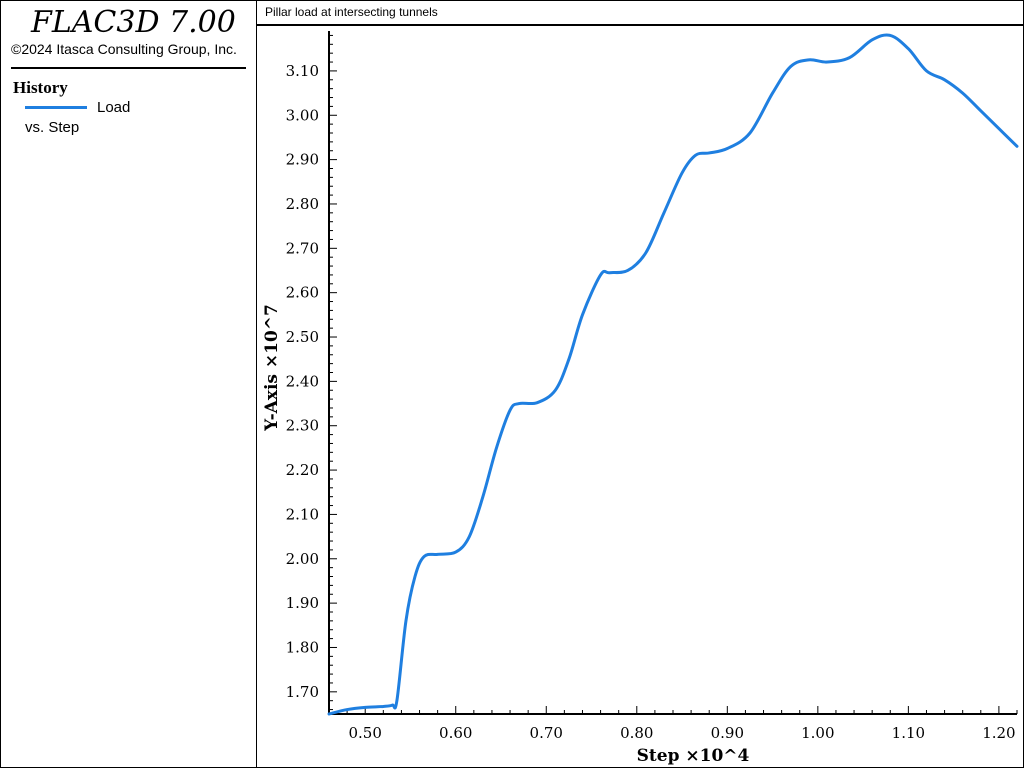  I want to click on x-tick-label: 0.70, so click(546, 733).